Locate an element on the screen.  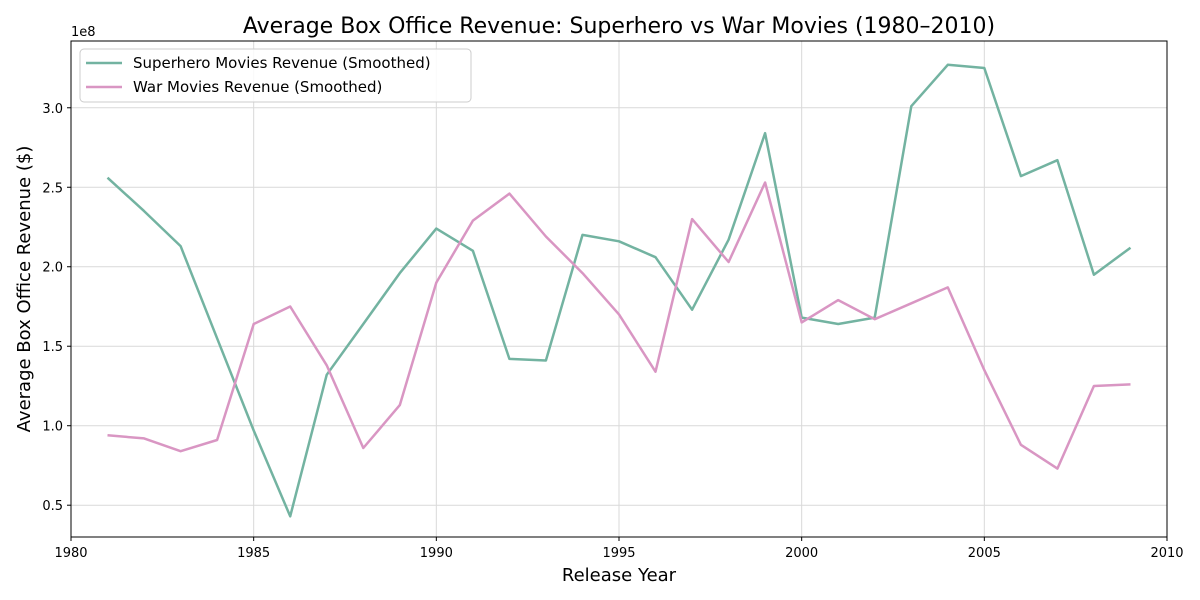
legend-label: War Movies Revenue (Smoothed) is located at coordinates (257, 87).